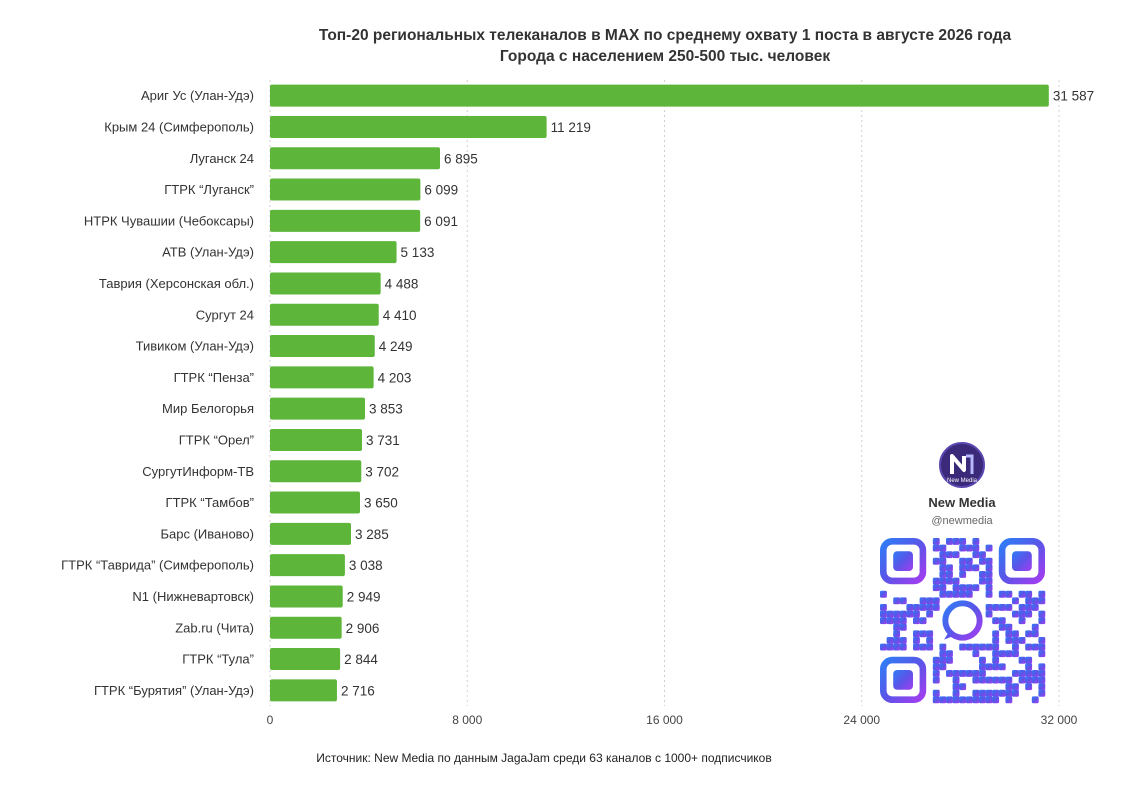 The height and width of the screenshot is (800, 1131). Describe the element at coordinates (962, 521) in the screenshot. I see `brand-handle: @newmedia` at that location.